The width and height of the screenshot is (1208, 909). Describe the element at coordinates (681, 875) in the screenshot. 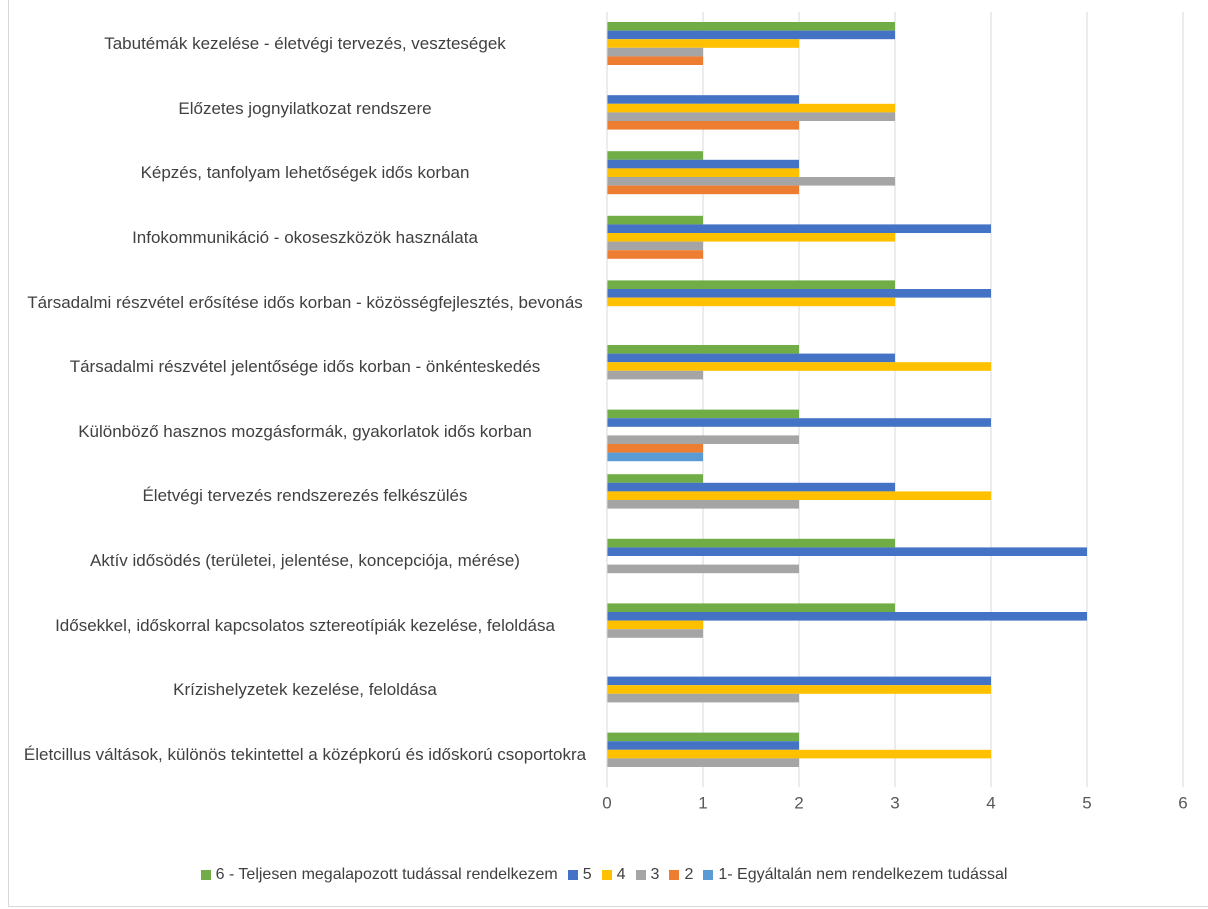

I see `legend-item: 2` at that location.